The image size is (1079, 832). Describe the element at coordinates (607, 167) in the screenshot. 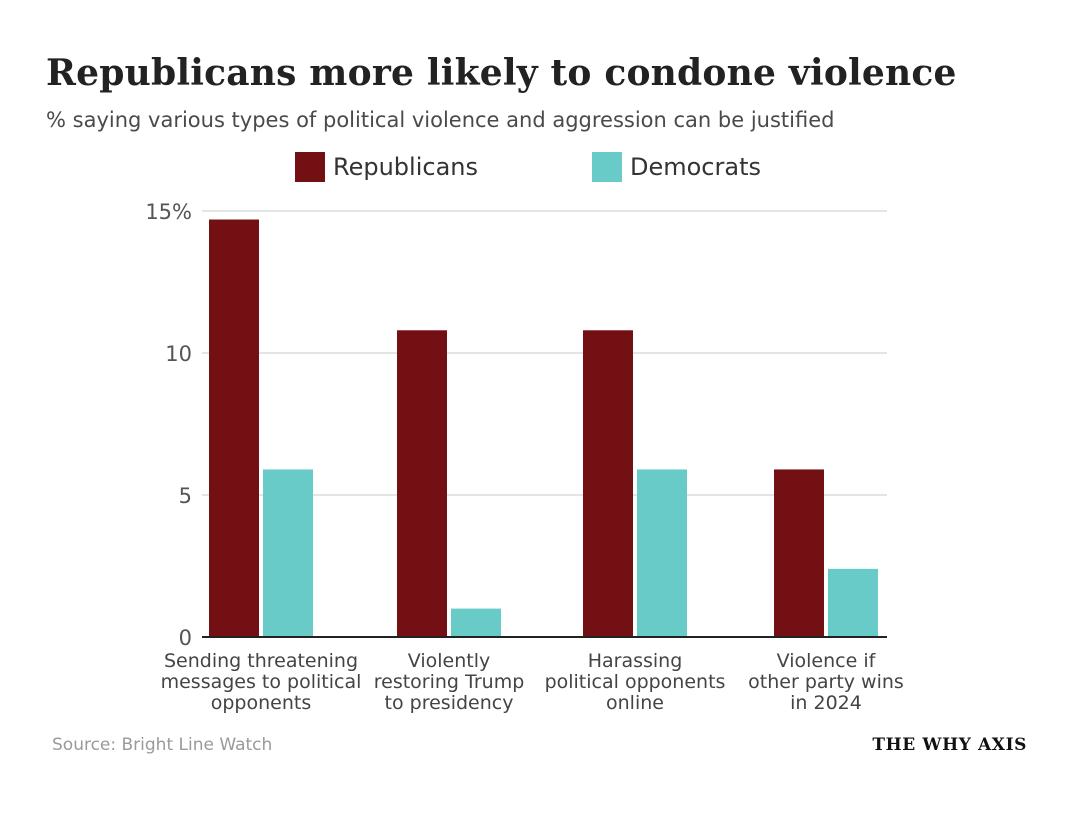

I see `legend-swatch-democrats` at that location.